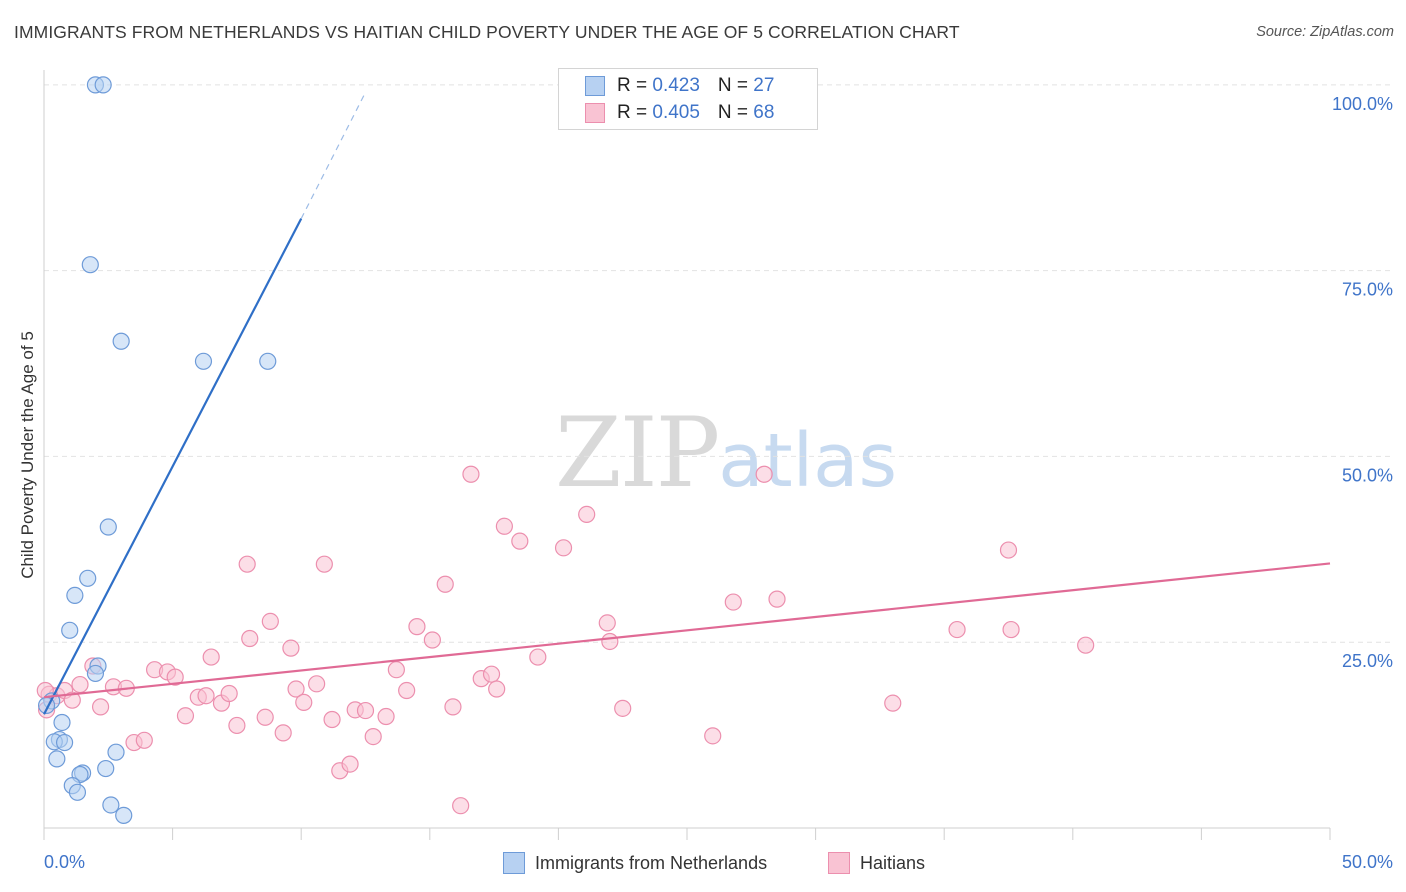 Image resolution: width=1406 pixels, height=892 pixels. I want to click on y-tick-label: 75.0%, so click(1367, 290).